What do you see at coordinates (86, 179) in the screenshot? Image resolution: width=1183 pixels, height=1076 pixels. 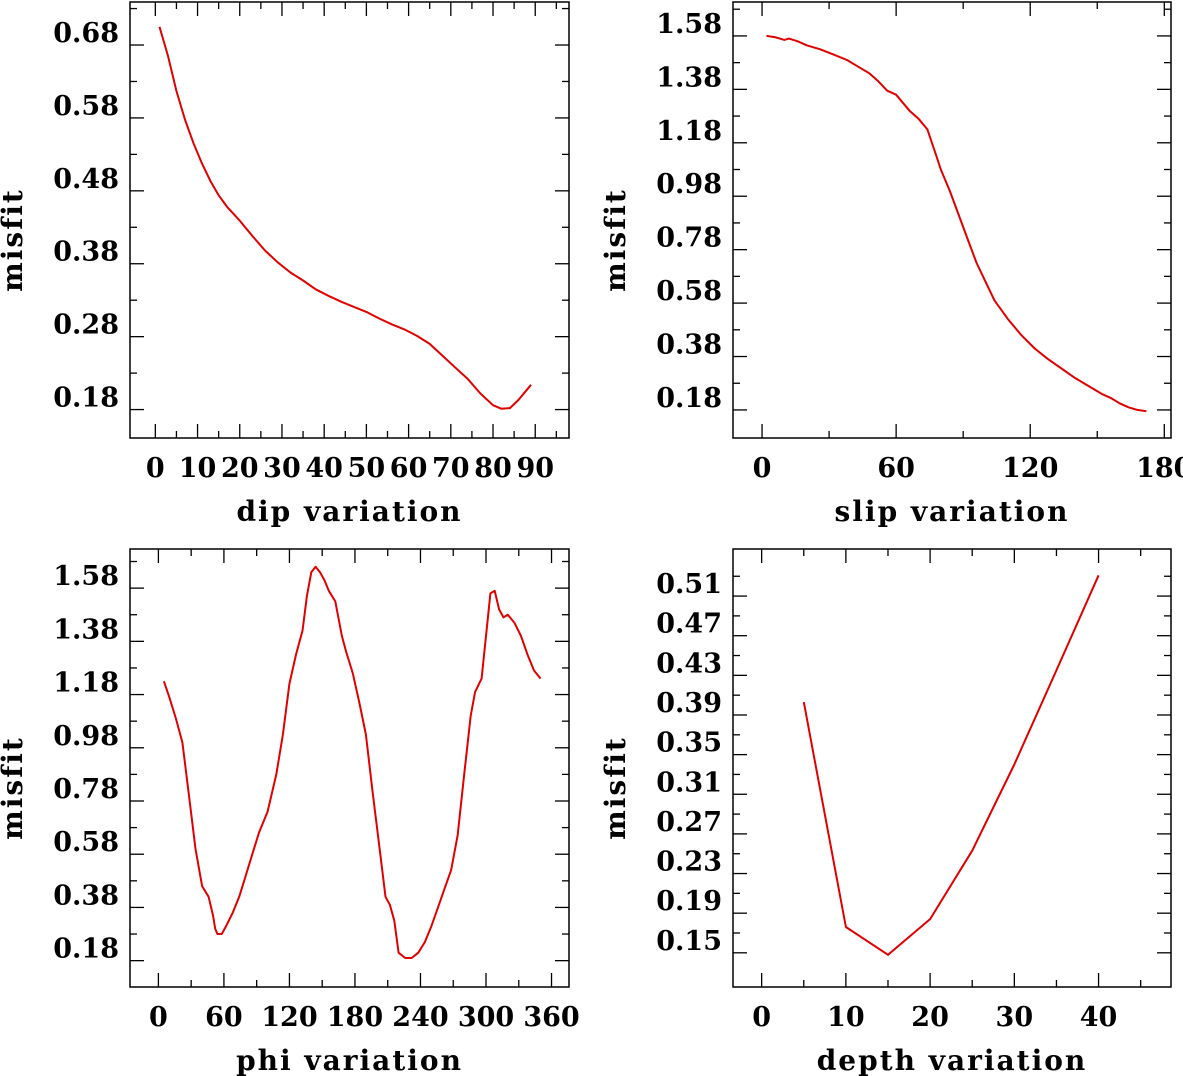 I see `dip-y-tick-label: 0.48` at bounding box center [86, 179].